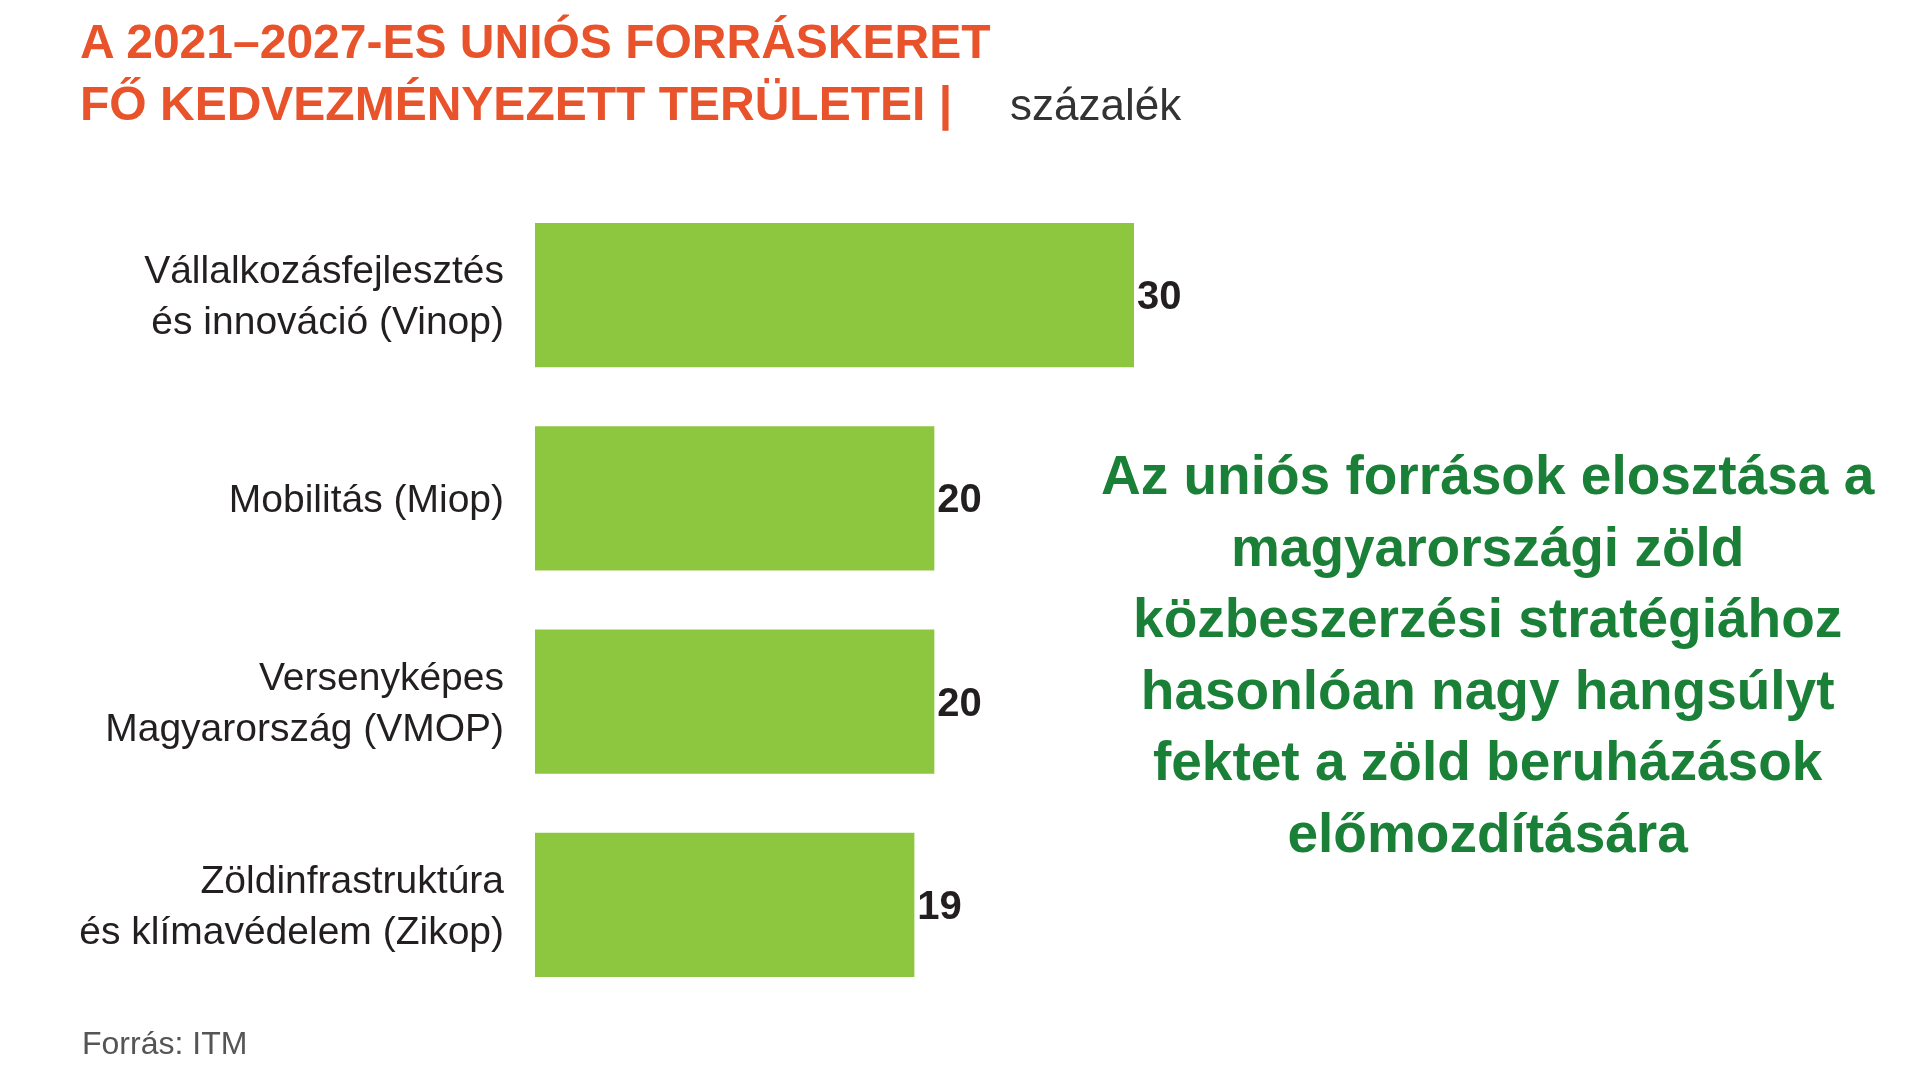 This screenshot has height=1080, width=1920. Describe the element at coordinates (324, 295) in the screenshot. I see `y-tick-label: Vállalkozásfejlesztés és innováció (Vinop)` at that location.